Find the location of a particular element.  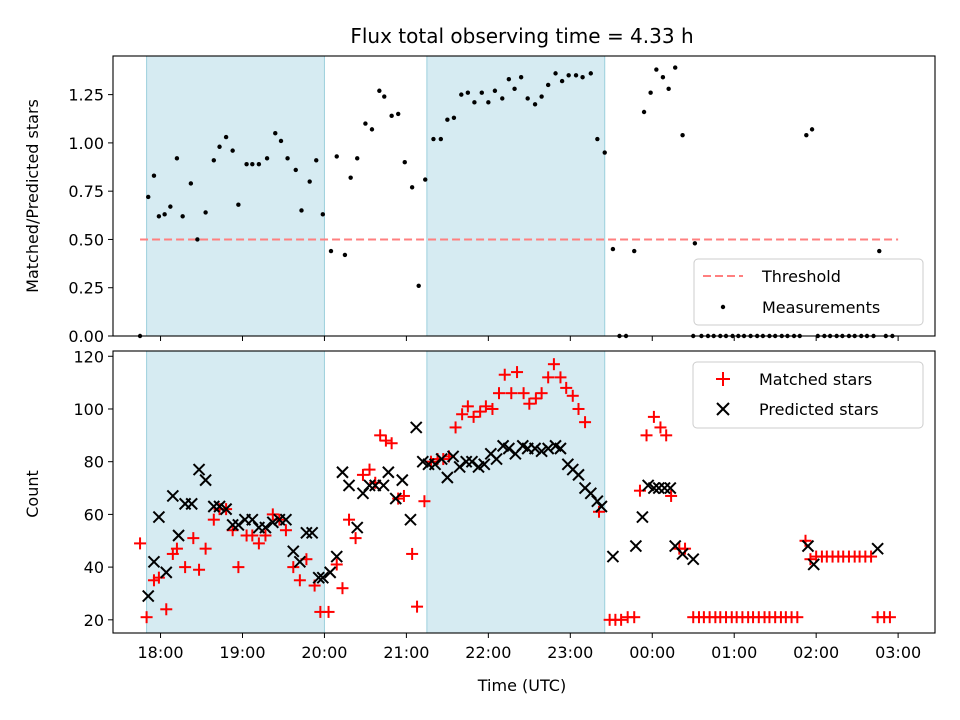

count-legend-box is located at coordinates (808, 395).